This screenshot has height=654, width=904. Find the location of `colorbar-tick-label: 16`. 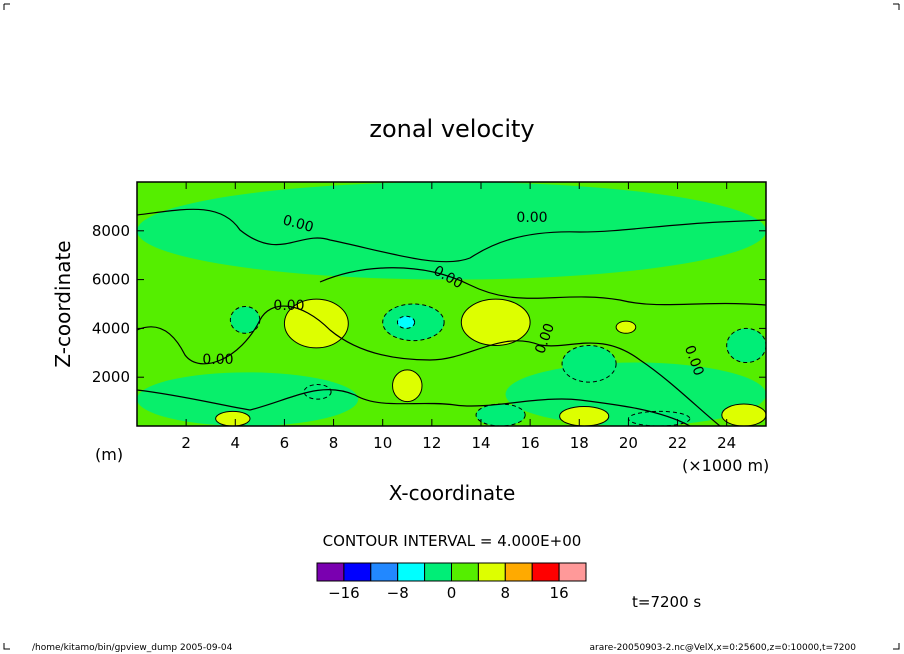

colorbar-tick-label: 16 is located at coordinates (559, 593).